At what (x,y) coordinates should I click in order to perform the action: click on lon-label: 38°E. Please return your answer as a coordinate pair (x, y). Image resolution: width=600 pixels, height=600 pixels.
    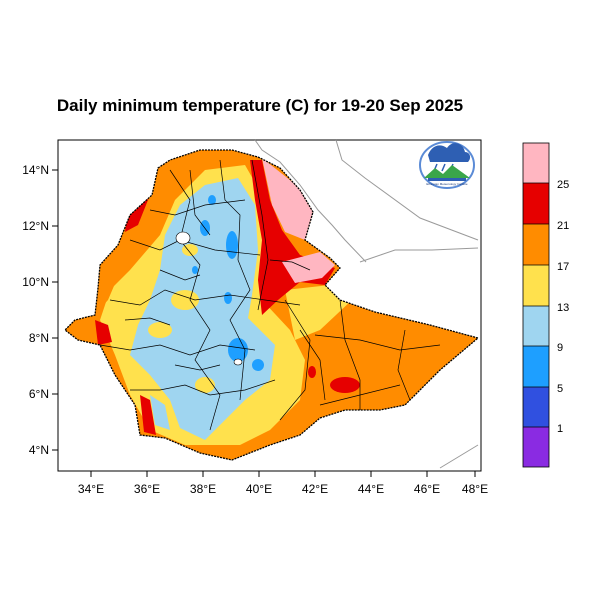
    Looking at the image, I should click on (203, 489).